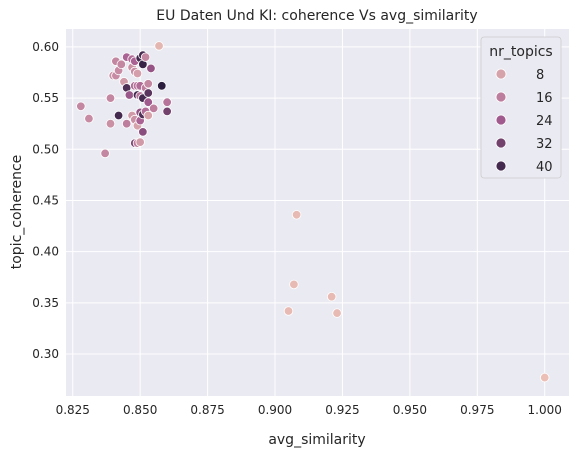 The height and width of the screenshot is (458, 579). Describe the element at coordinates (45, 303) in the screenshot. I see `y-tick-label: 0.35` at that location.